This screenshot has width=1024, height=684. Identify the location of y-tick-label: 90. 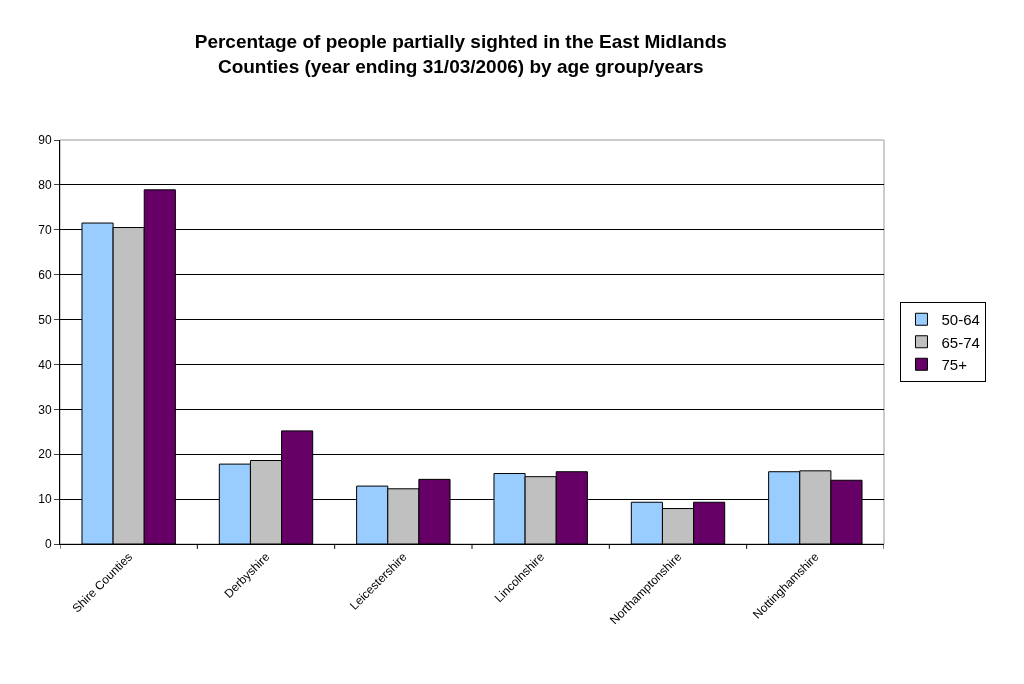
(45, 140).